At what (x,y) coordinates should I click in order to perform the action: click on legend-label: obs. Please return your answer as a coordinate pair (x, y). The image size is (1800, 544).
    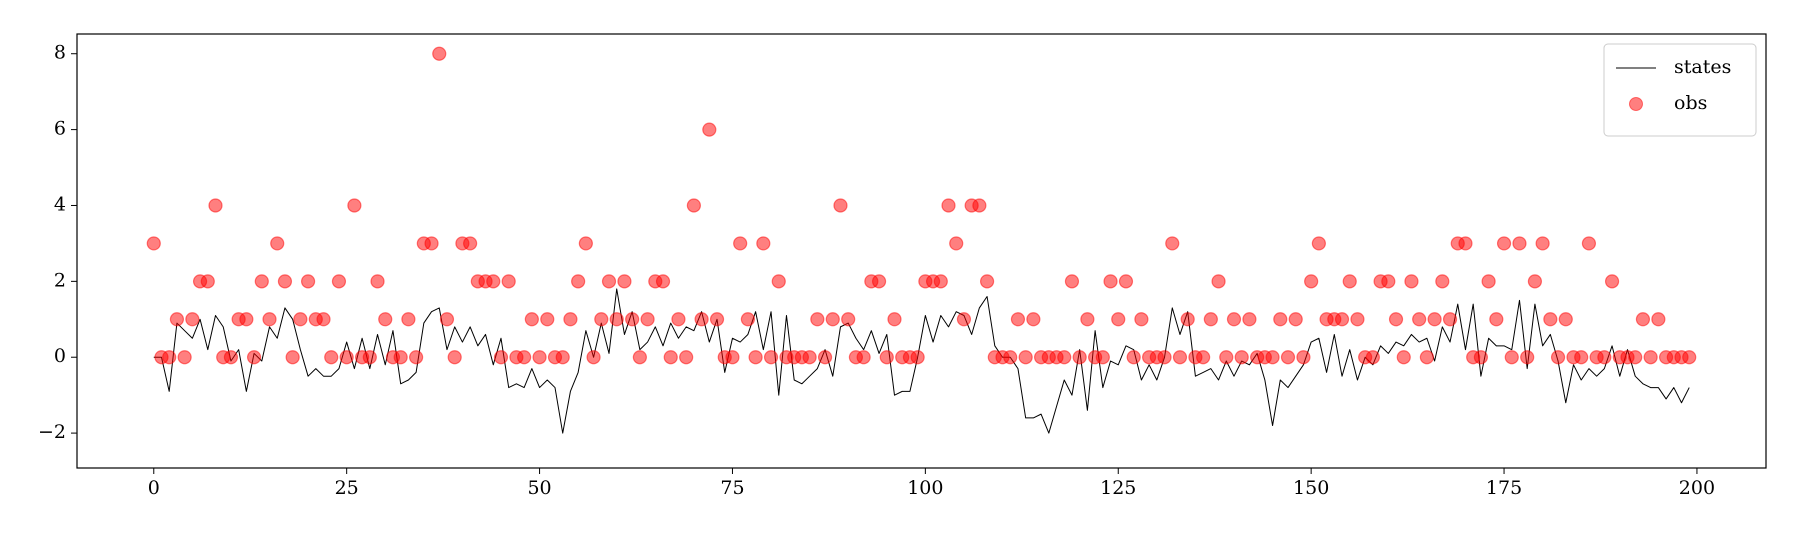
    Looking at the image, I should click on (1690, 103).